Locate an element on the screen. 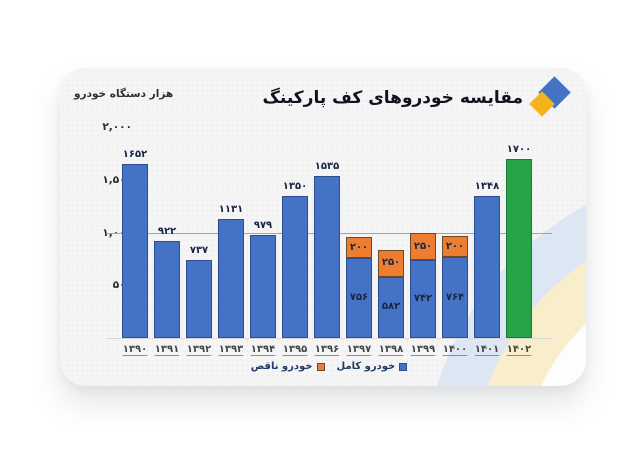 The height and width of the screenshot is (453, 640). chart-title: مقایسه خودروهای کف پارکینگ is located at coordinates (393, 98).